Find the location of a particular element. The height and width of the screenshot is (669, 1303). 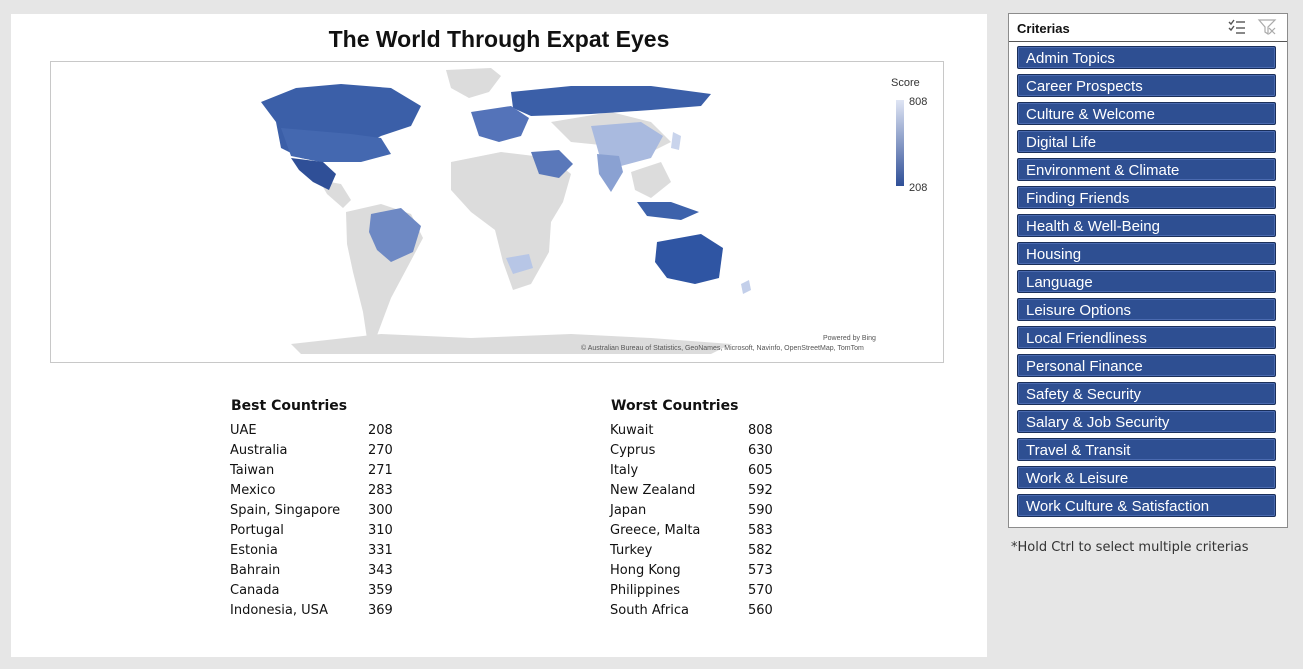

best-country-country-name: UAE is located at coordinates (243, 430).